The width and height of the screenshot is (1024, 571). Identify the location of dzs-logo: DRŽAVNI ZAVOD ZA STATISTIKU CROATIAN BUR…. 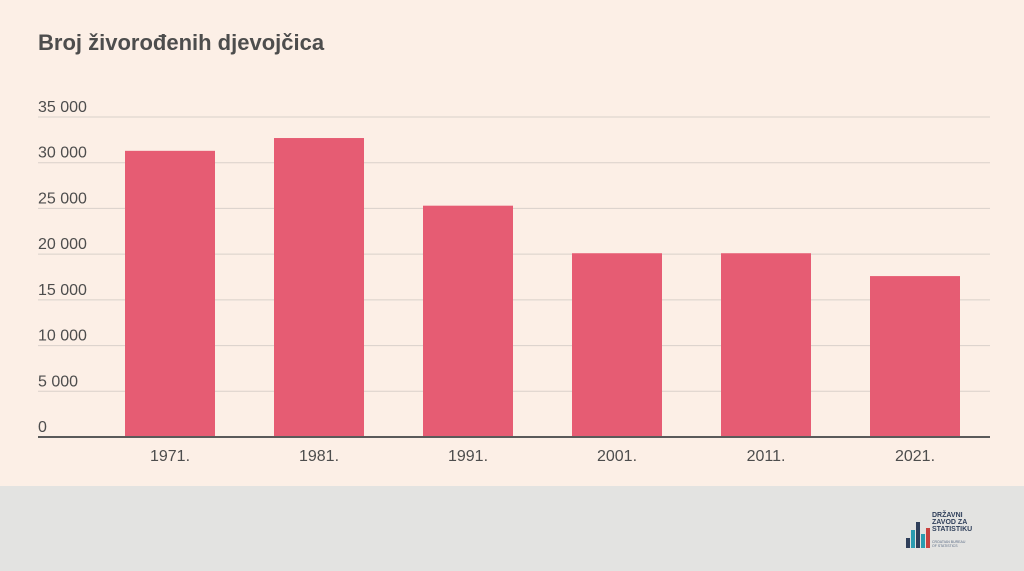
(951, 533).